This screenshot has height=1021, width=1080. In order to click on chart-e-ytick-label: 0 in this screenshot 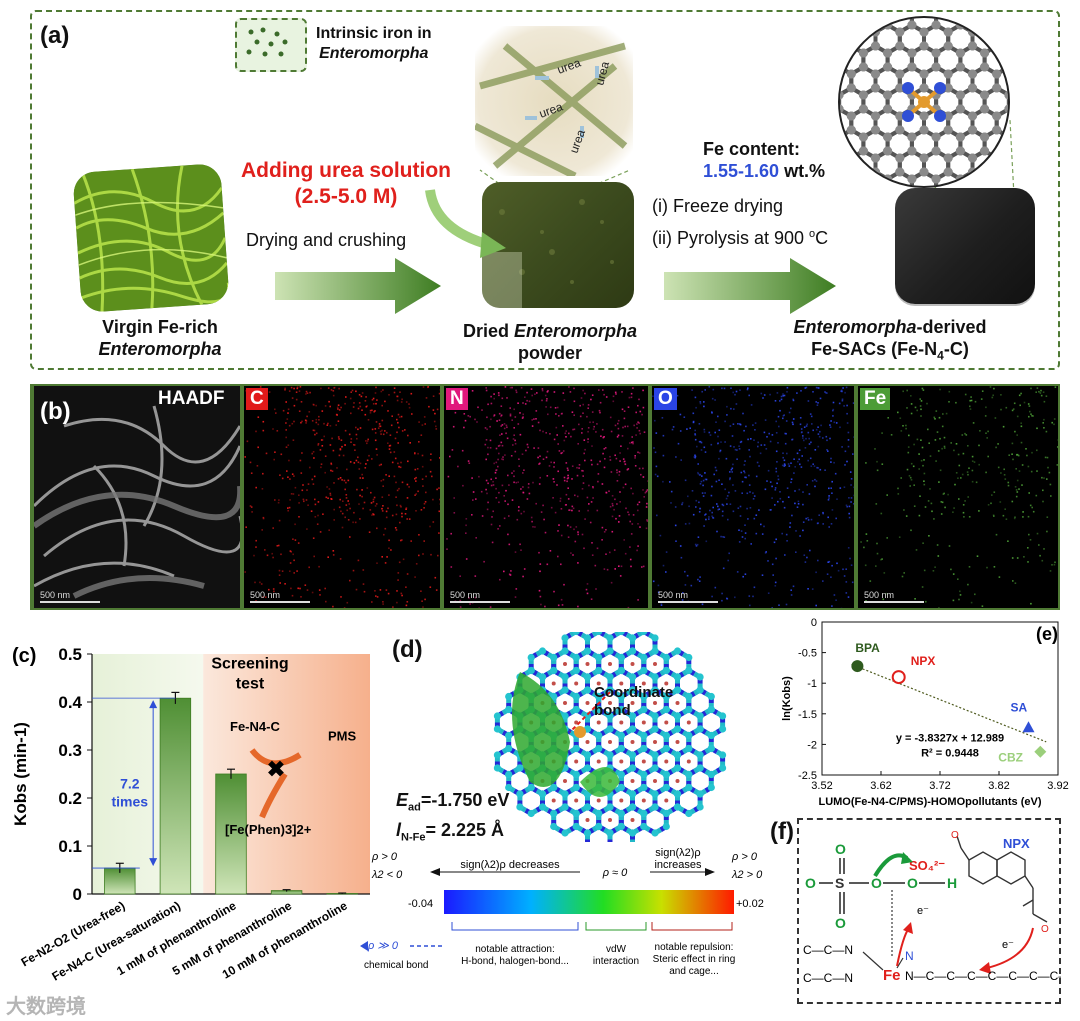, I will do `click(814, 623)`.